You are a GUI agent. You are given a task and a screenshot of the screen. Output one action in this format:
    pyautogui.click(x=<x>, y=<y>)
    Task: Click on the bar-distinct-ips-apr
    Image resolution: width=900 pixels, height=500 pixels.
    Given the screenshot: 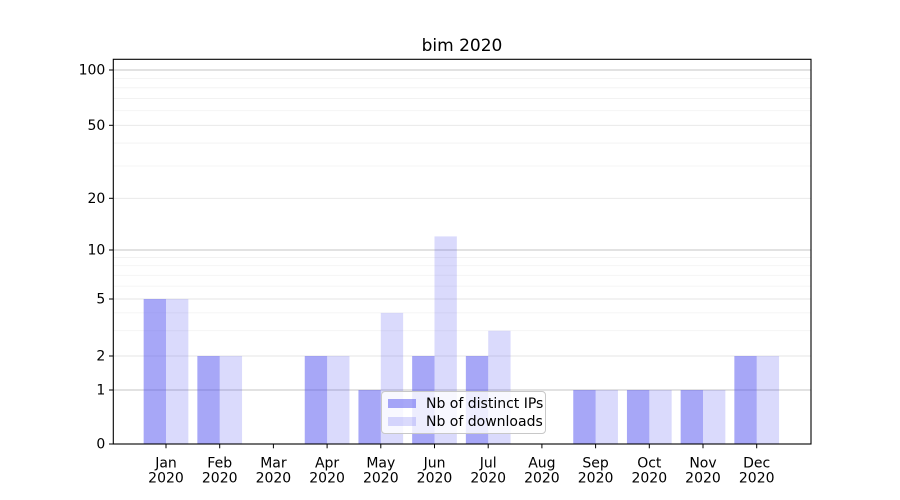 What is the action you would take?
    pyautogui.click(x=316, y=400)
    